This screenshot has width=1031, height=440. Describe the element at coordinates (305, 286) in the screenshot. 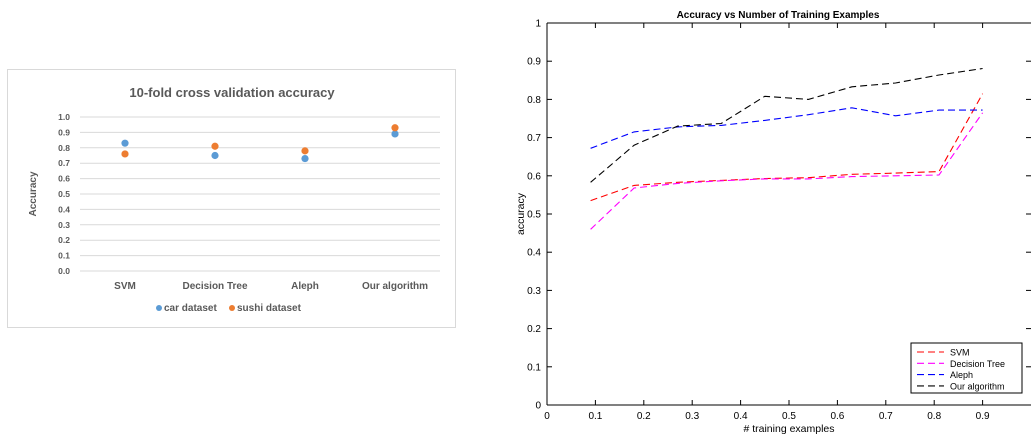

I see `category-label: Aleph` at that location.